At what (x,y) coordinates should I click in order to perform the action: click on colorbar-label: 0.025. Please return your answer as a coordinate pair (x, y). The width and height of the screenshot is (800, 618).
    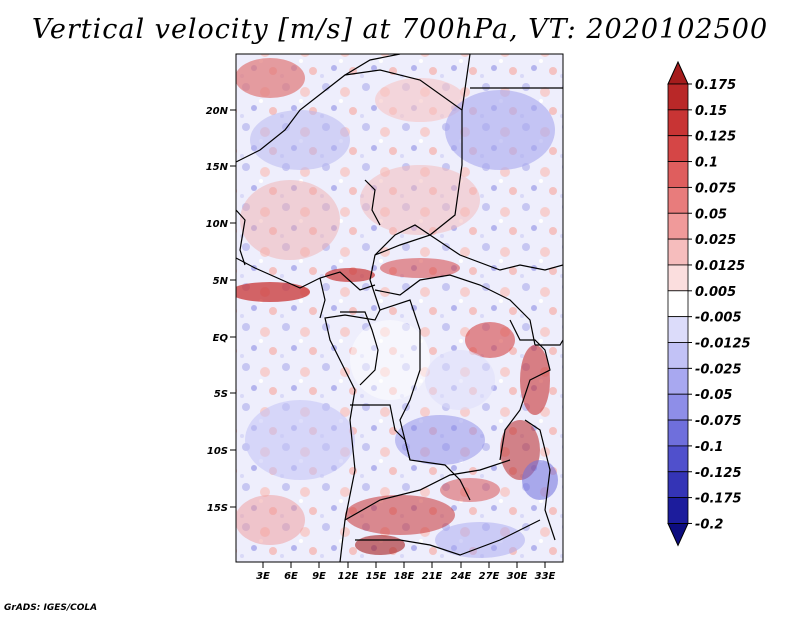
    Looking at the image, I should click on (715, 240).